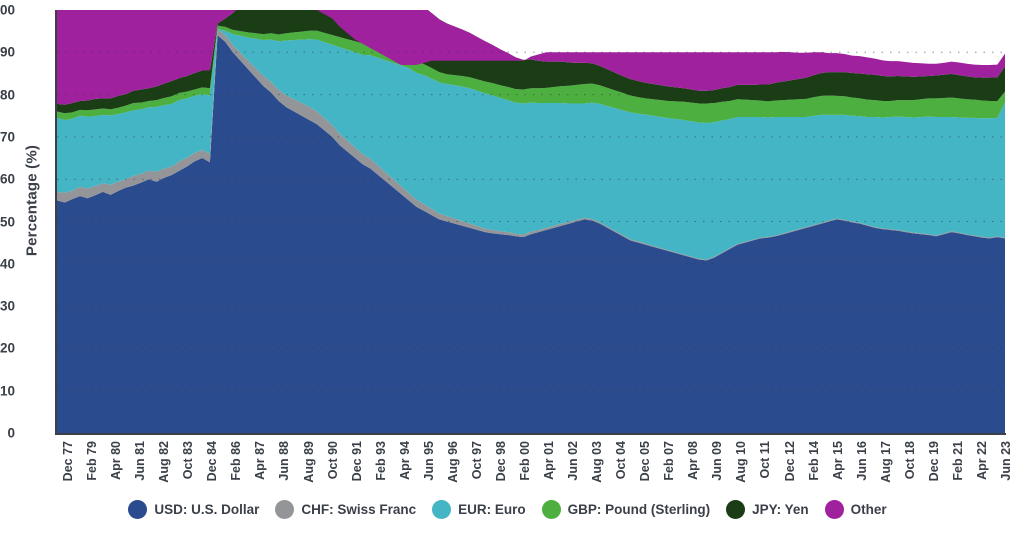 Image resolution: width=1024 pixels, height=533 pixels. What do you see at coordinates (7, 306) in the screenshot?
I see `y-axis-tick-label: 30` at bounding box center [7, 306].